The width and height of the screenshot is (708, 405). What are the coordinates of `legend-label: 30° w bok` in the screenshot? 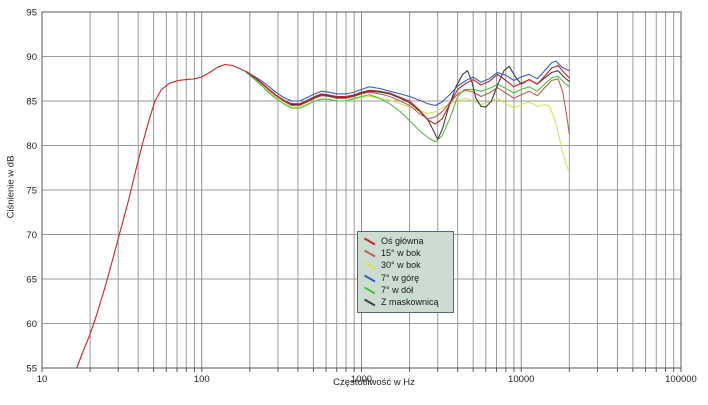 It's located at (401, 265).